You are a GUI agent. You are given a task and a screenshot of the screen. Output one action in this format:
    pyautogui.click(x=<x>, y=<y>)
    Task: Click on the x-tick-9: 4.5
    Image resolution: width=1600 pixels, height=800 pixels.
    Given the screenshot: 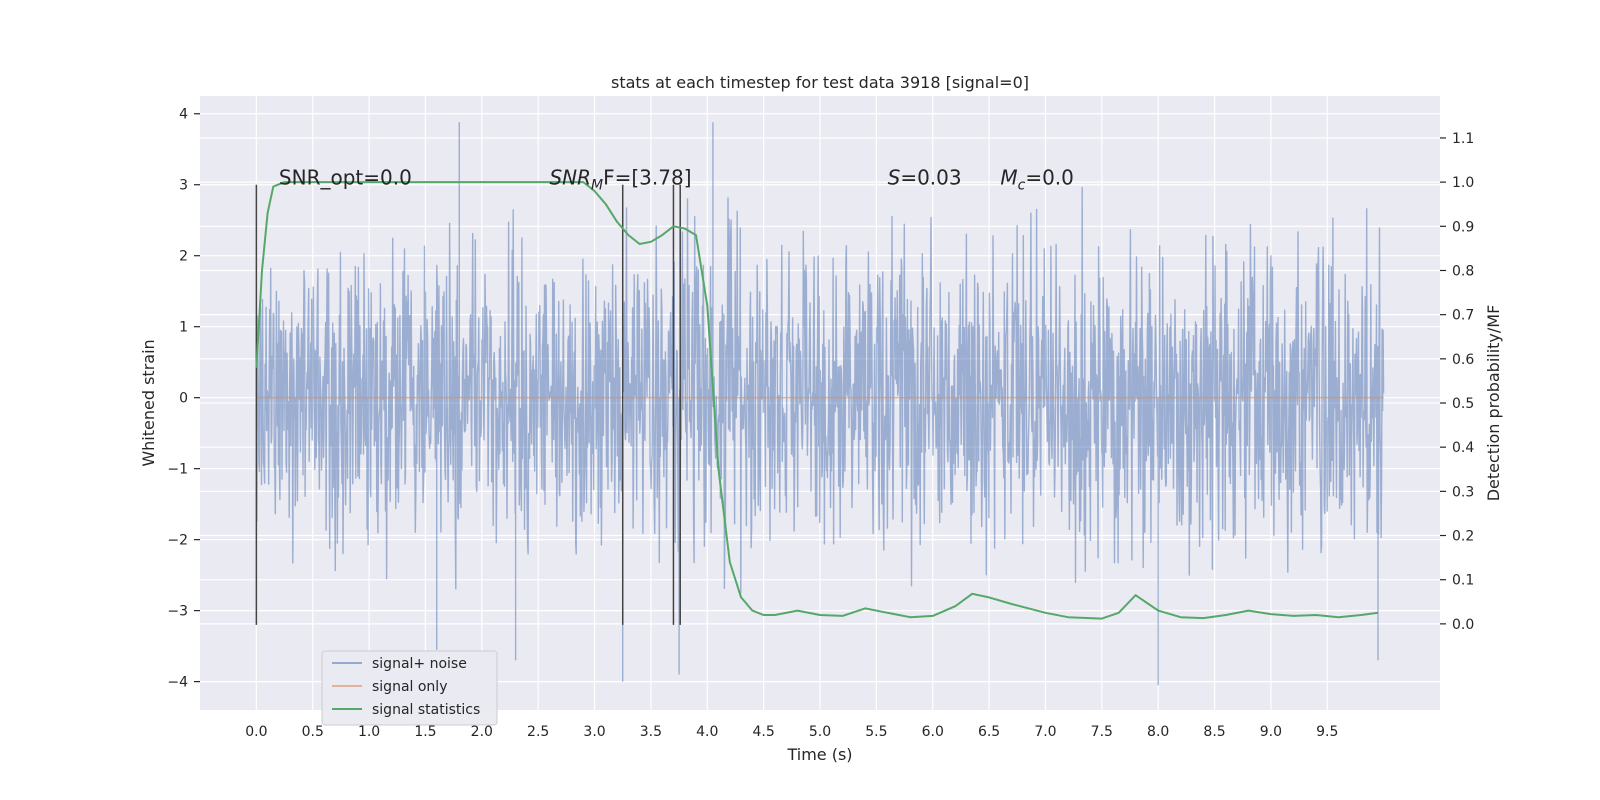 What is the action you would take?
    pyautogui.click(x=764, y=732)
    